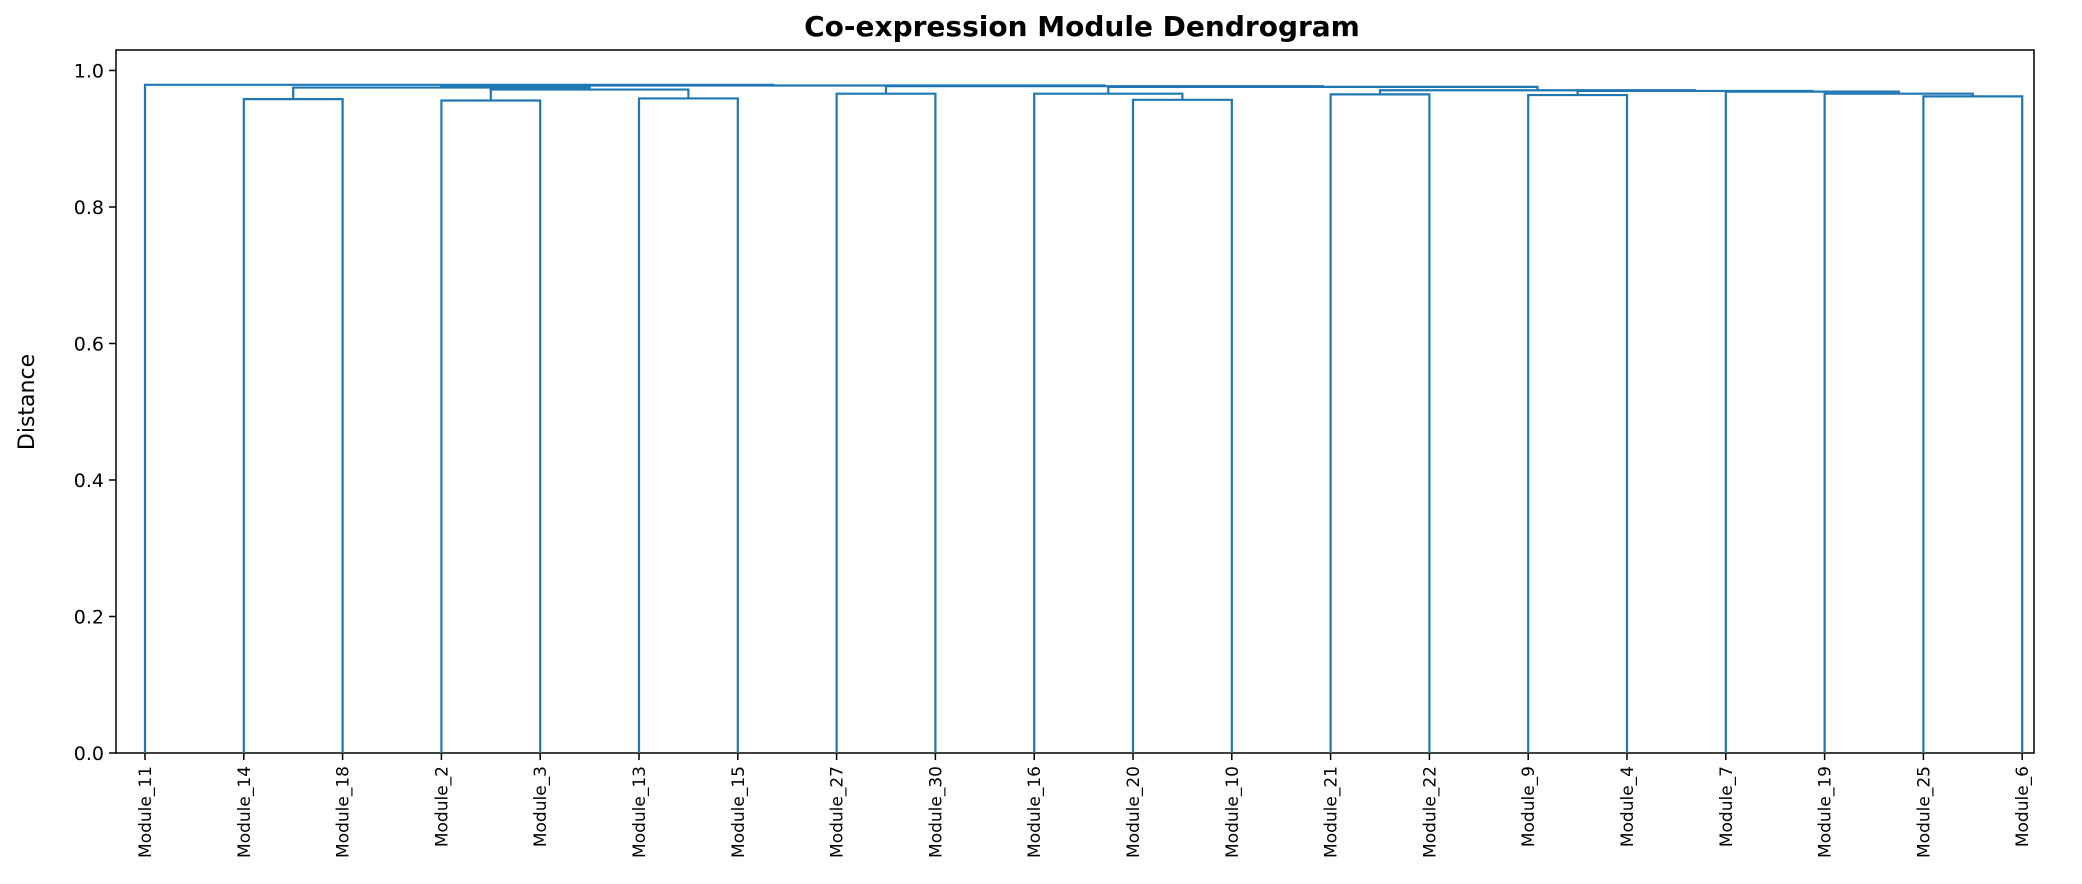 The height and width of the screenshot is (884, 2082). Describe the element at coordinates (89, 754) in the screenshot. I see `y-tick-label: 0.0` at that location.